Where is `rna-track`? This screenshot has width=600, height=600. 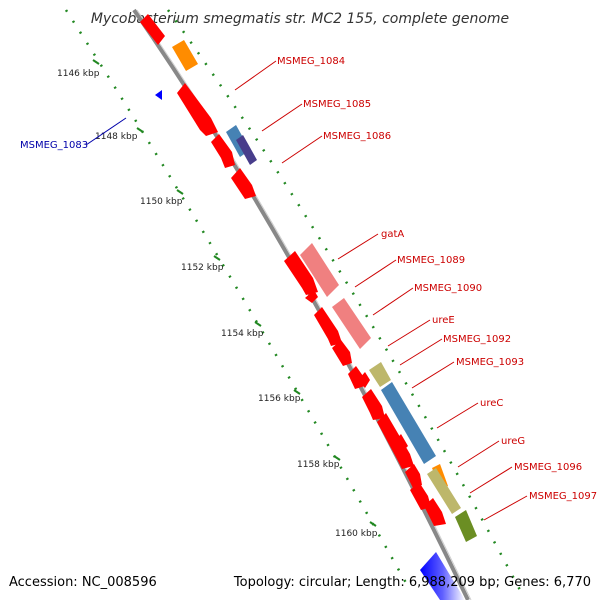
rna-track is located at coordinates (335, 296).